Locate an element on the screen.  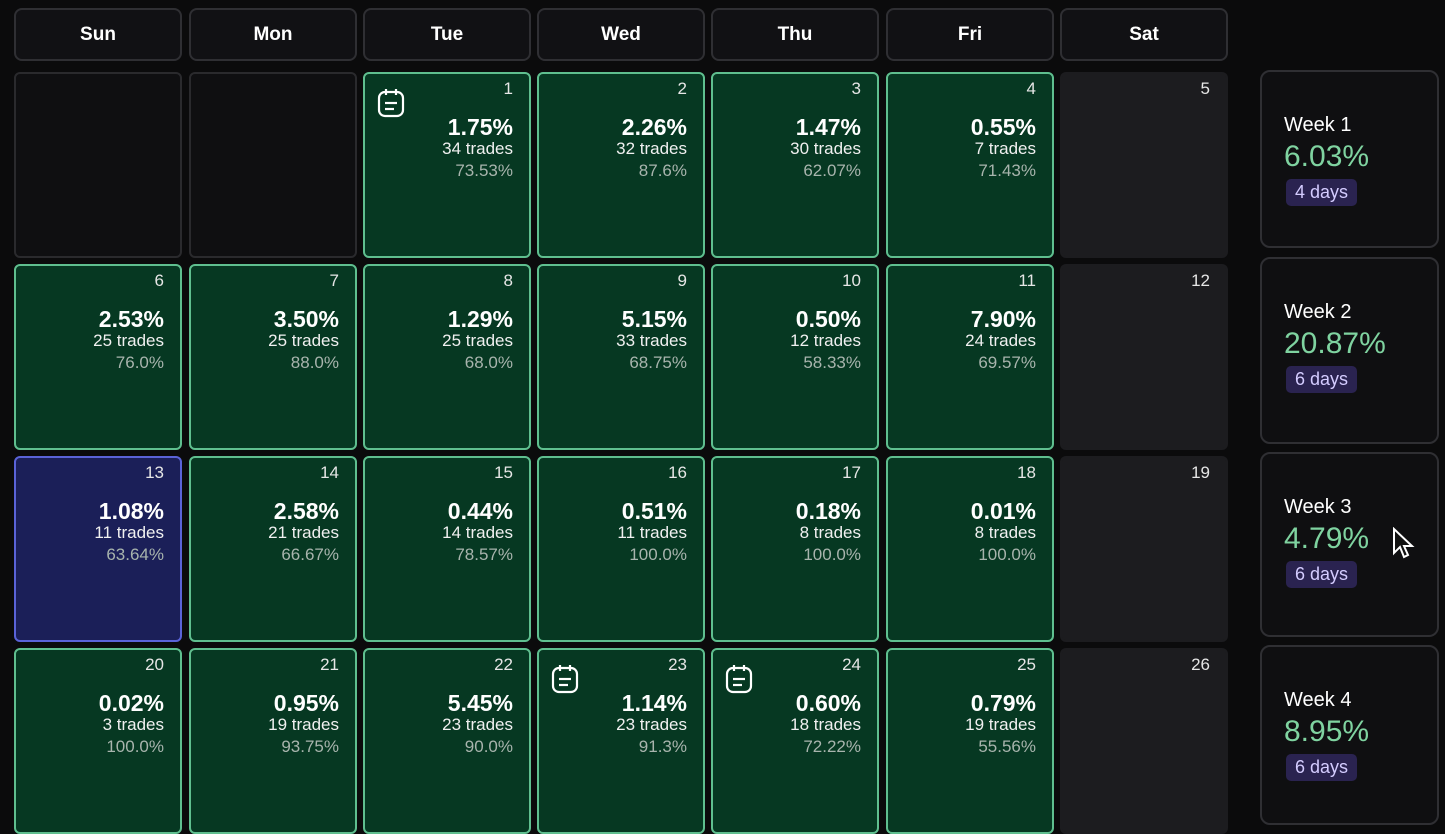
day-date: 20 is located at coordinates (154, 664).